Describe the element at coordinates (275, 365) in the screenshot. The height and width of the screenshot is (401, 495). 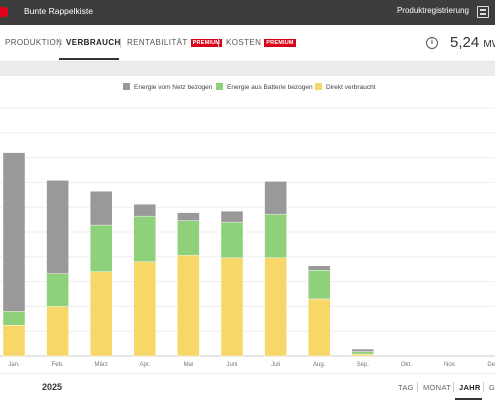
I see `x-tick-label: Juli` at that location.